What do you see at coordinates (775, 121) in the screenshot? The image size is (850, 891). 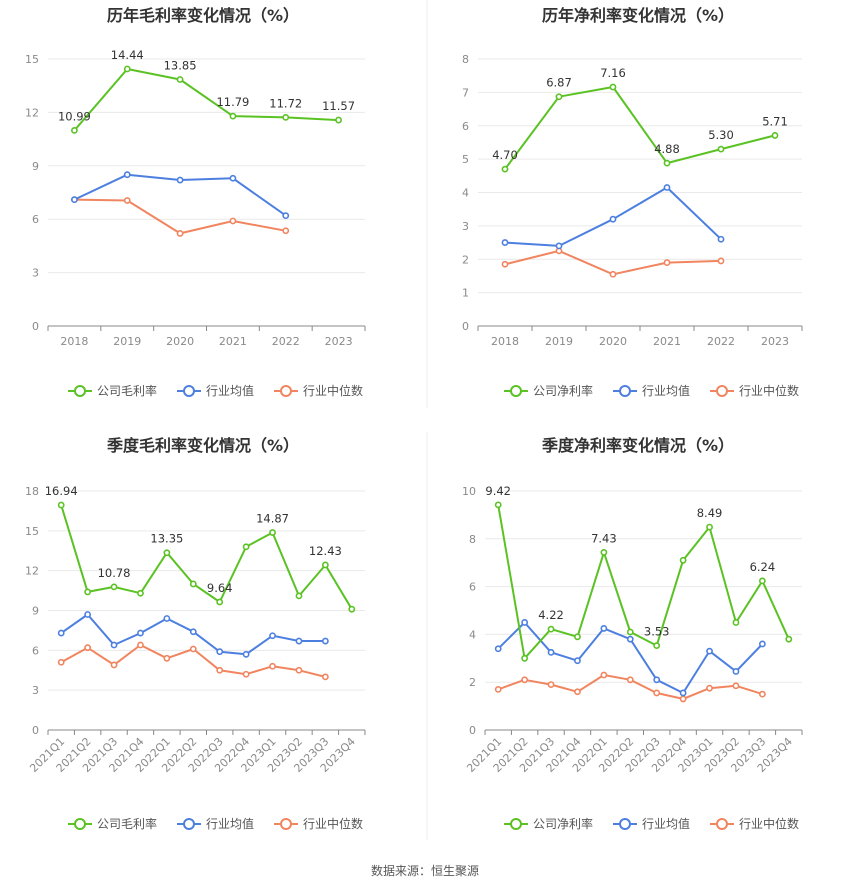 I see `data-label: 5.71` at bounding box center [775, 121].